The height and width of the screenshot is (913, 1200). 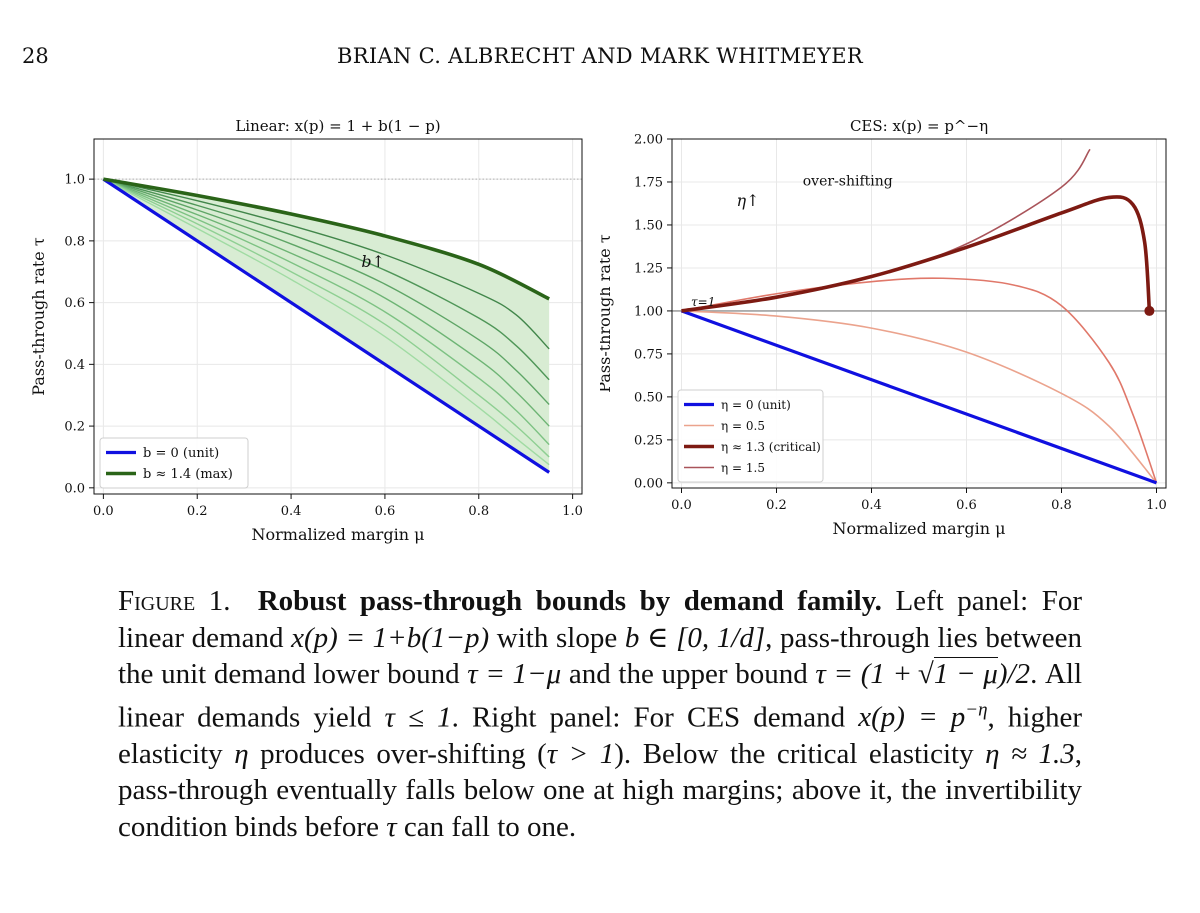 What do you see at coordinates (1030, 753) in the screenshot?
I see `caption-right-crit: η ≈ 1.3` at bounding box center [1030, 753].